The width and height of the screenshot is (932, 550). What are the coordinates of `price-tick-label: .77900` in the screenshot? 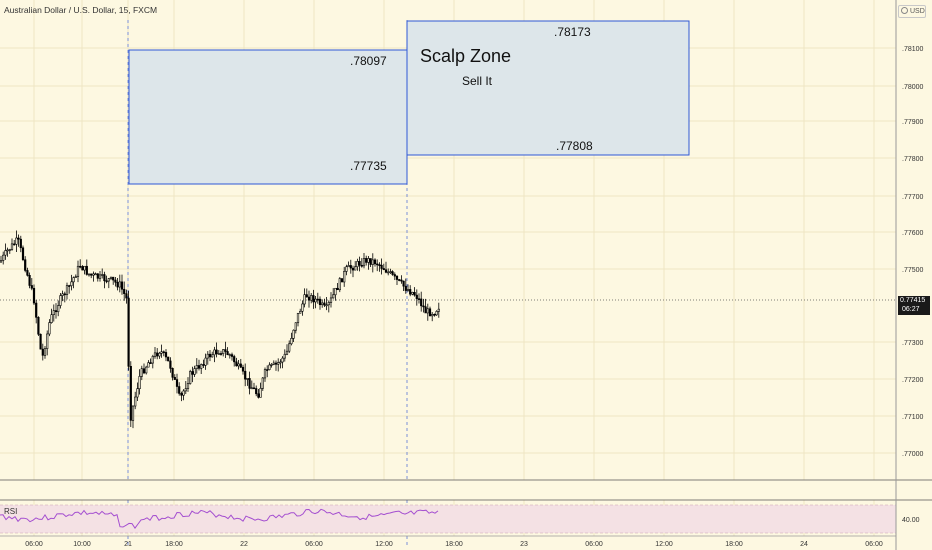 It's located at (913, 122).